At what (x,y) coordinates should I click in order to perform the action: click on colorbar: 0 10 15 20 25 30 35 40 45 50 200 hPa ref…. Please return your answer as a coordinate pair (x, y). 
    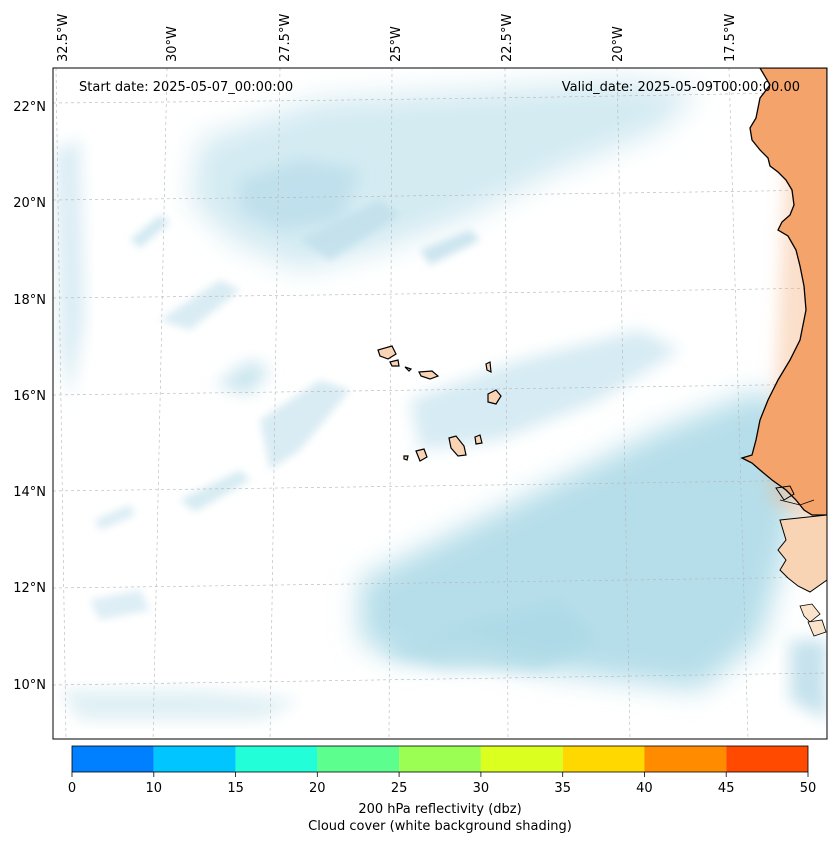
    Looking at the image, I should click on (442, 789).